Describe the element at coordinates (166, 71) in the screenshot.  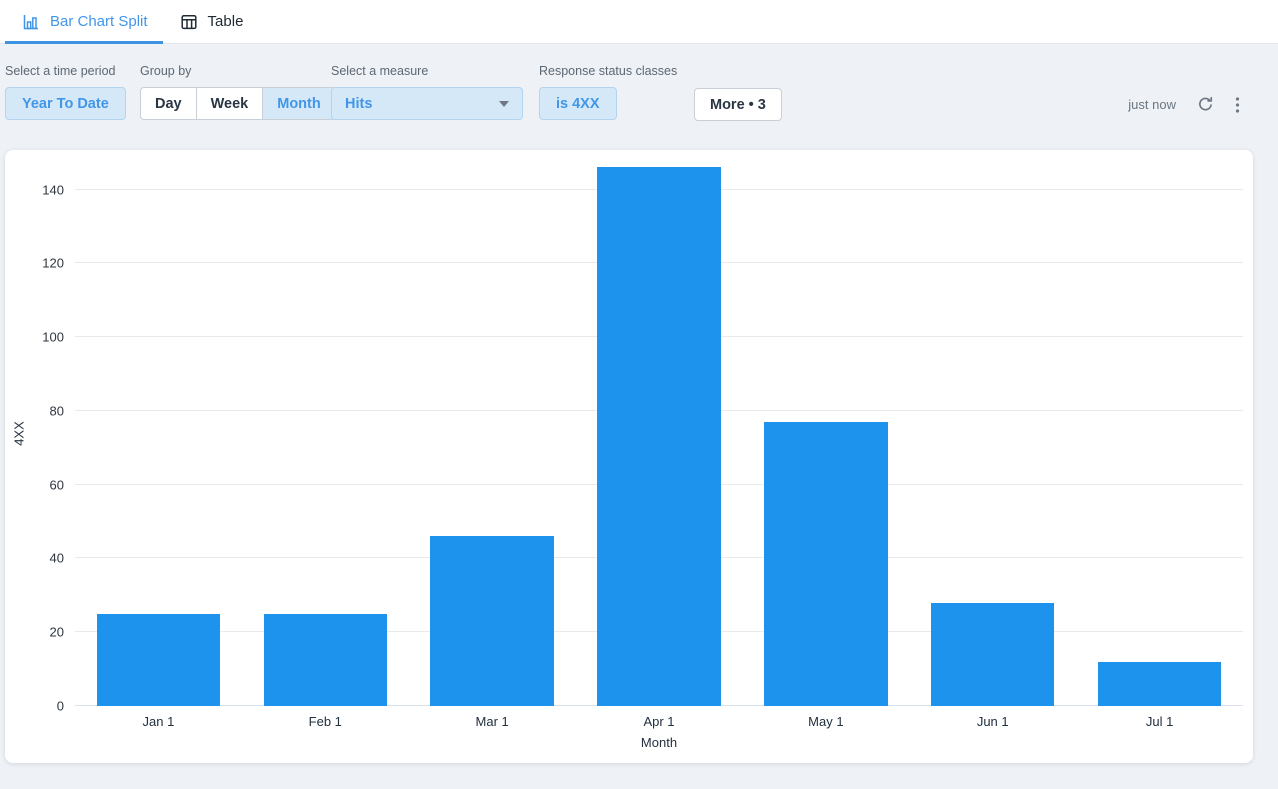
I see `group-by-label: Group by` at that location.